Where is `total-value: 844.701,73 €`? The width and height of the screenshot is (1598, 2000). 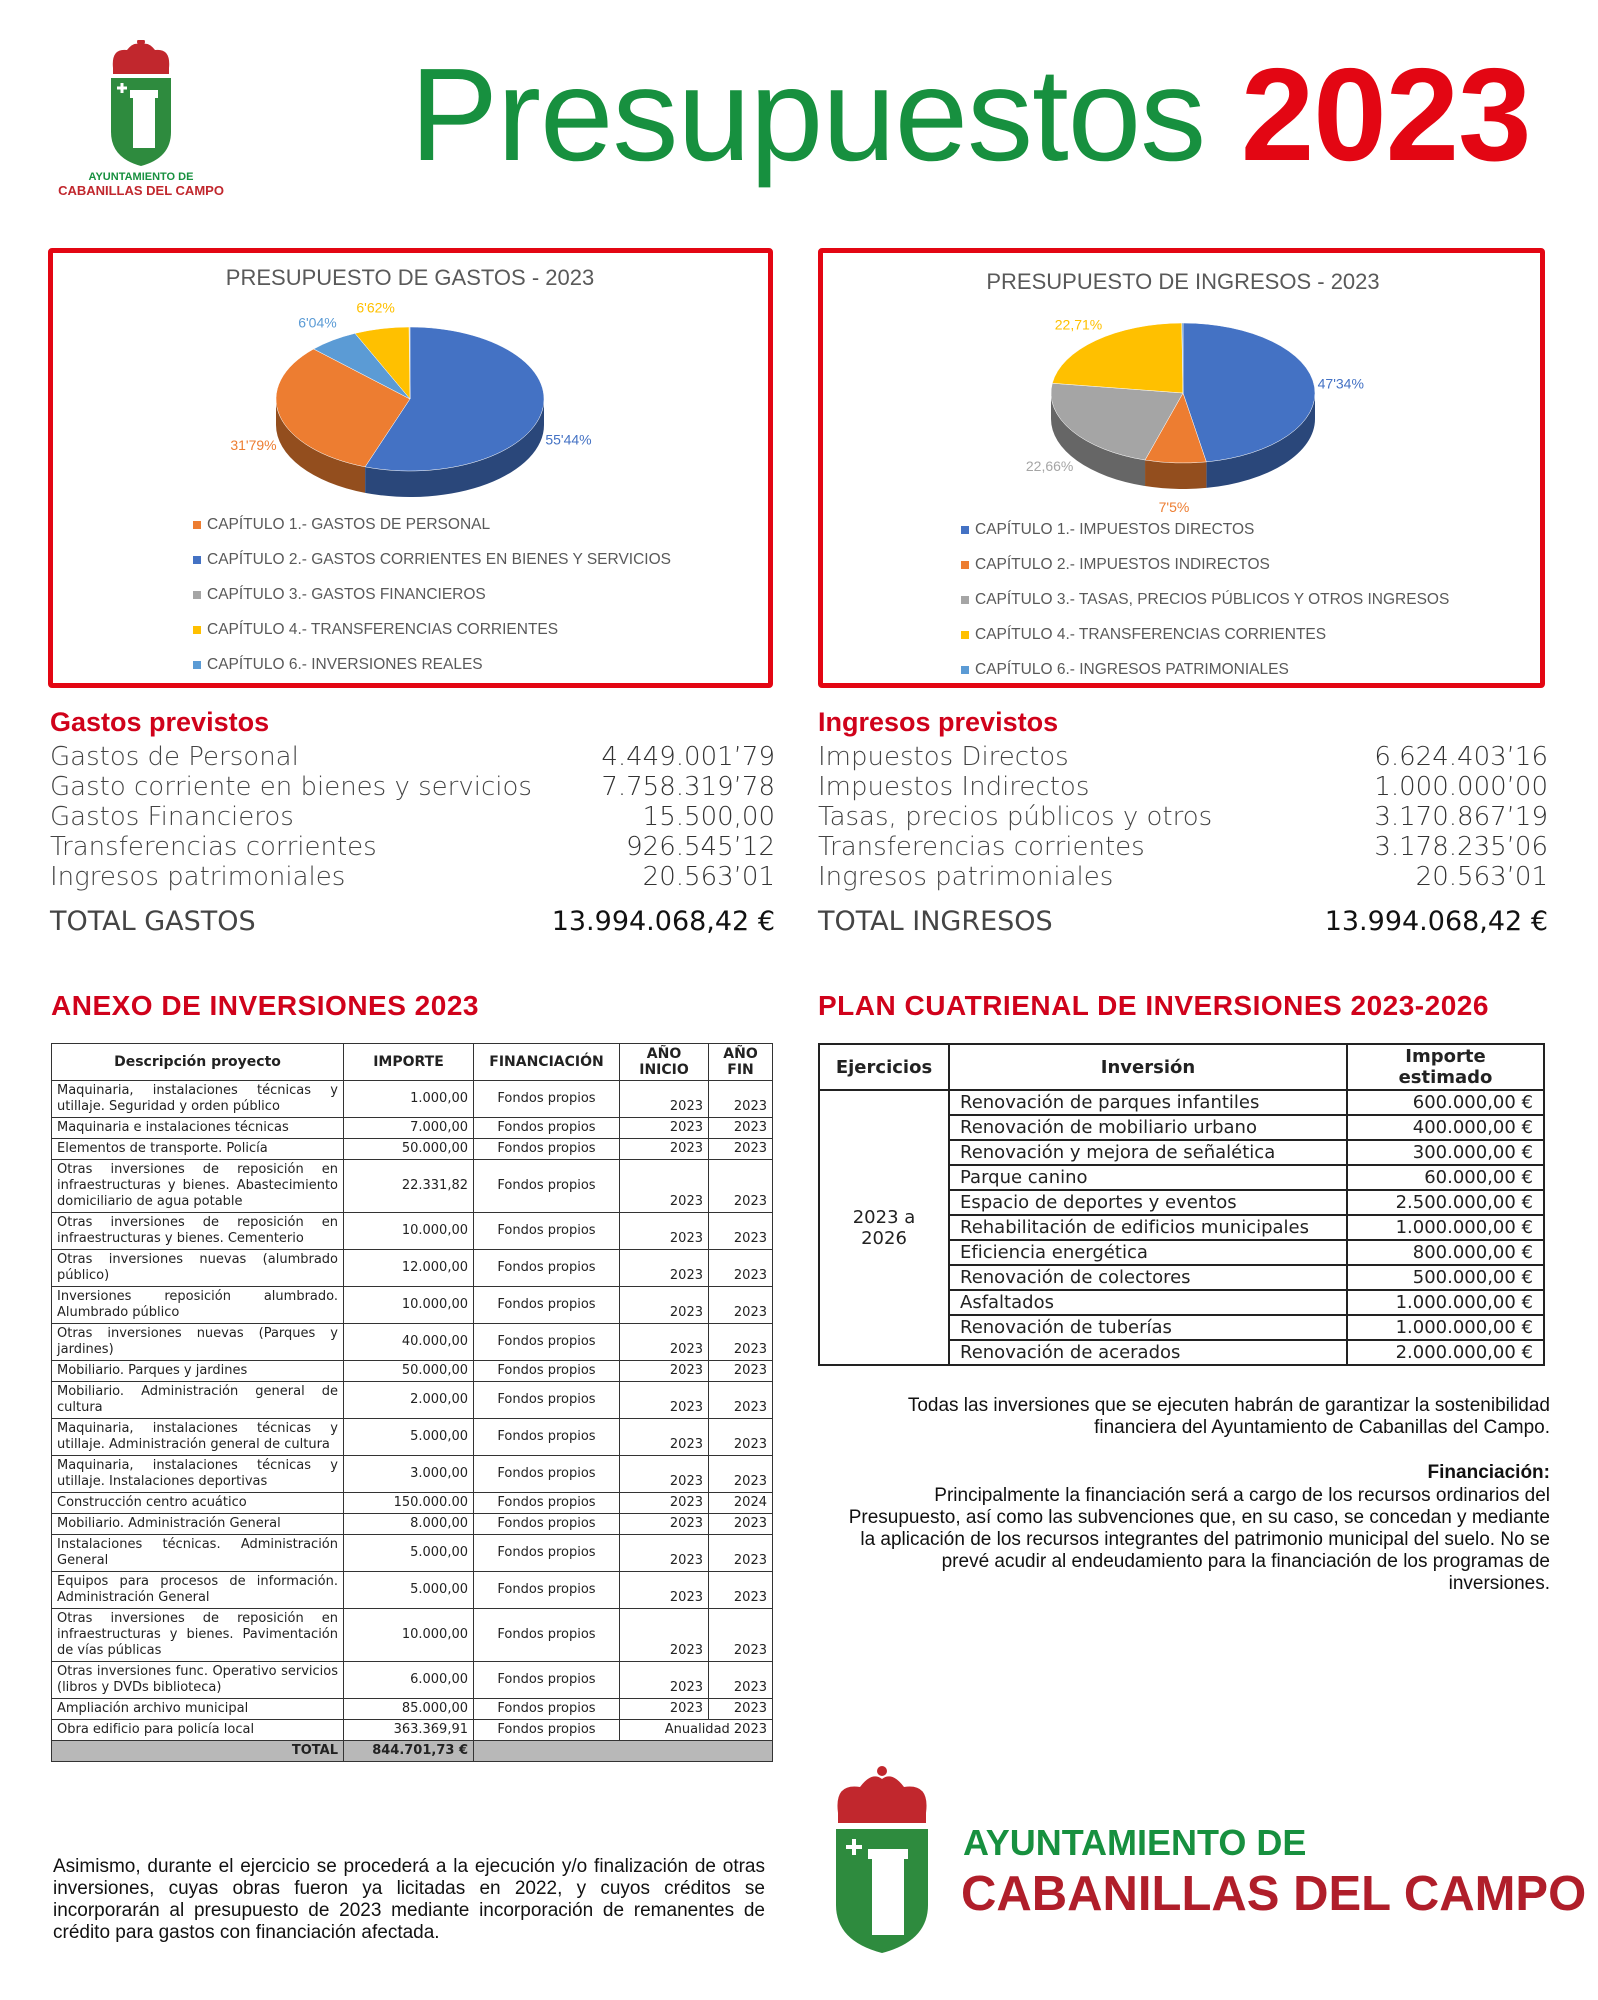 total-value: 844.701,73 € is located at coordinates (408, 1751).